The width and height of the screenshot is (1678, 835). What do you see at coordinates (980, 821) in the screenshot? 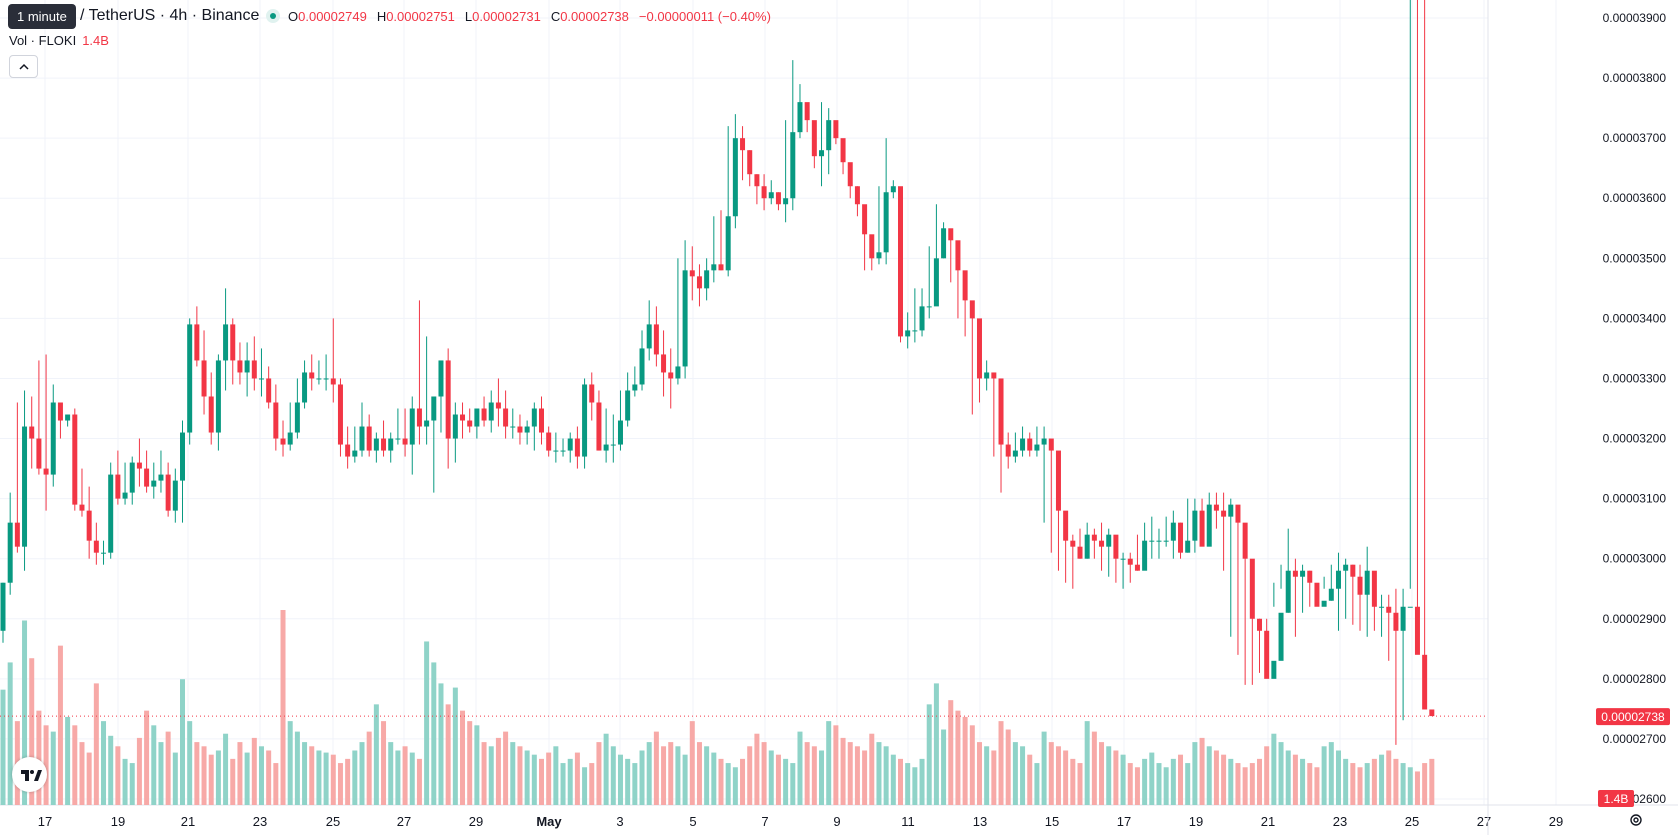
I see `x-tick-label: 13` at bounding box center [980, 821].